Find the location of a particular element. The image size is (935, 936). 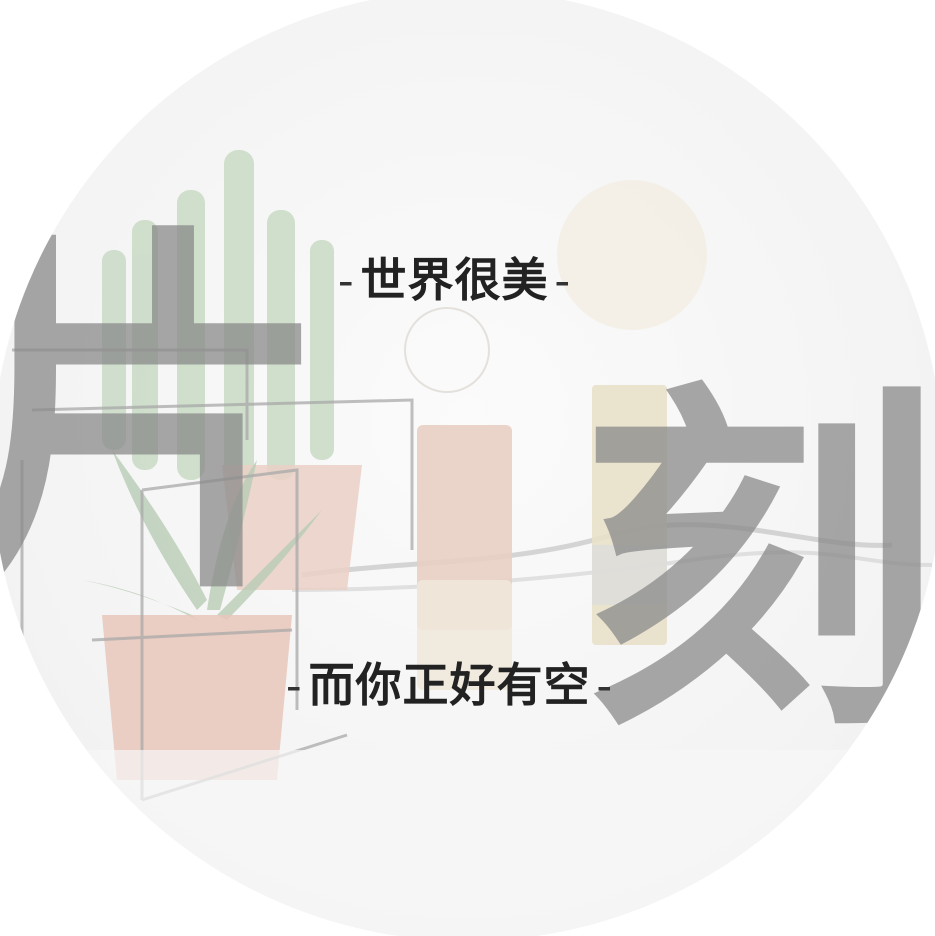

pot-front is located at coordinates (197, 697).